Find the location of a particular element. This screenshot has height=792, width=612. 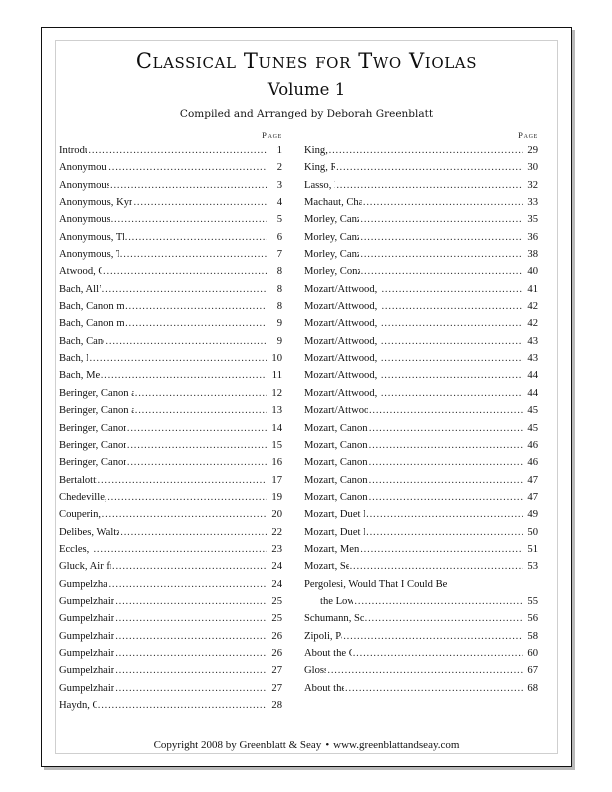

toc-entry-page-number: 41 is located at coordinates (532, 289).